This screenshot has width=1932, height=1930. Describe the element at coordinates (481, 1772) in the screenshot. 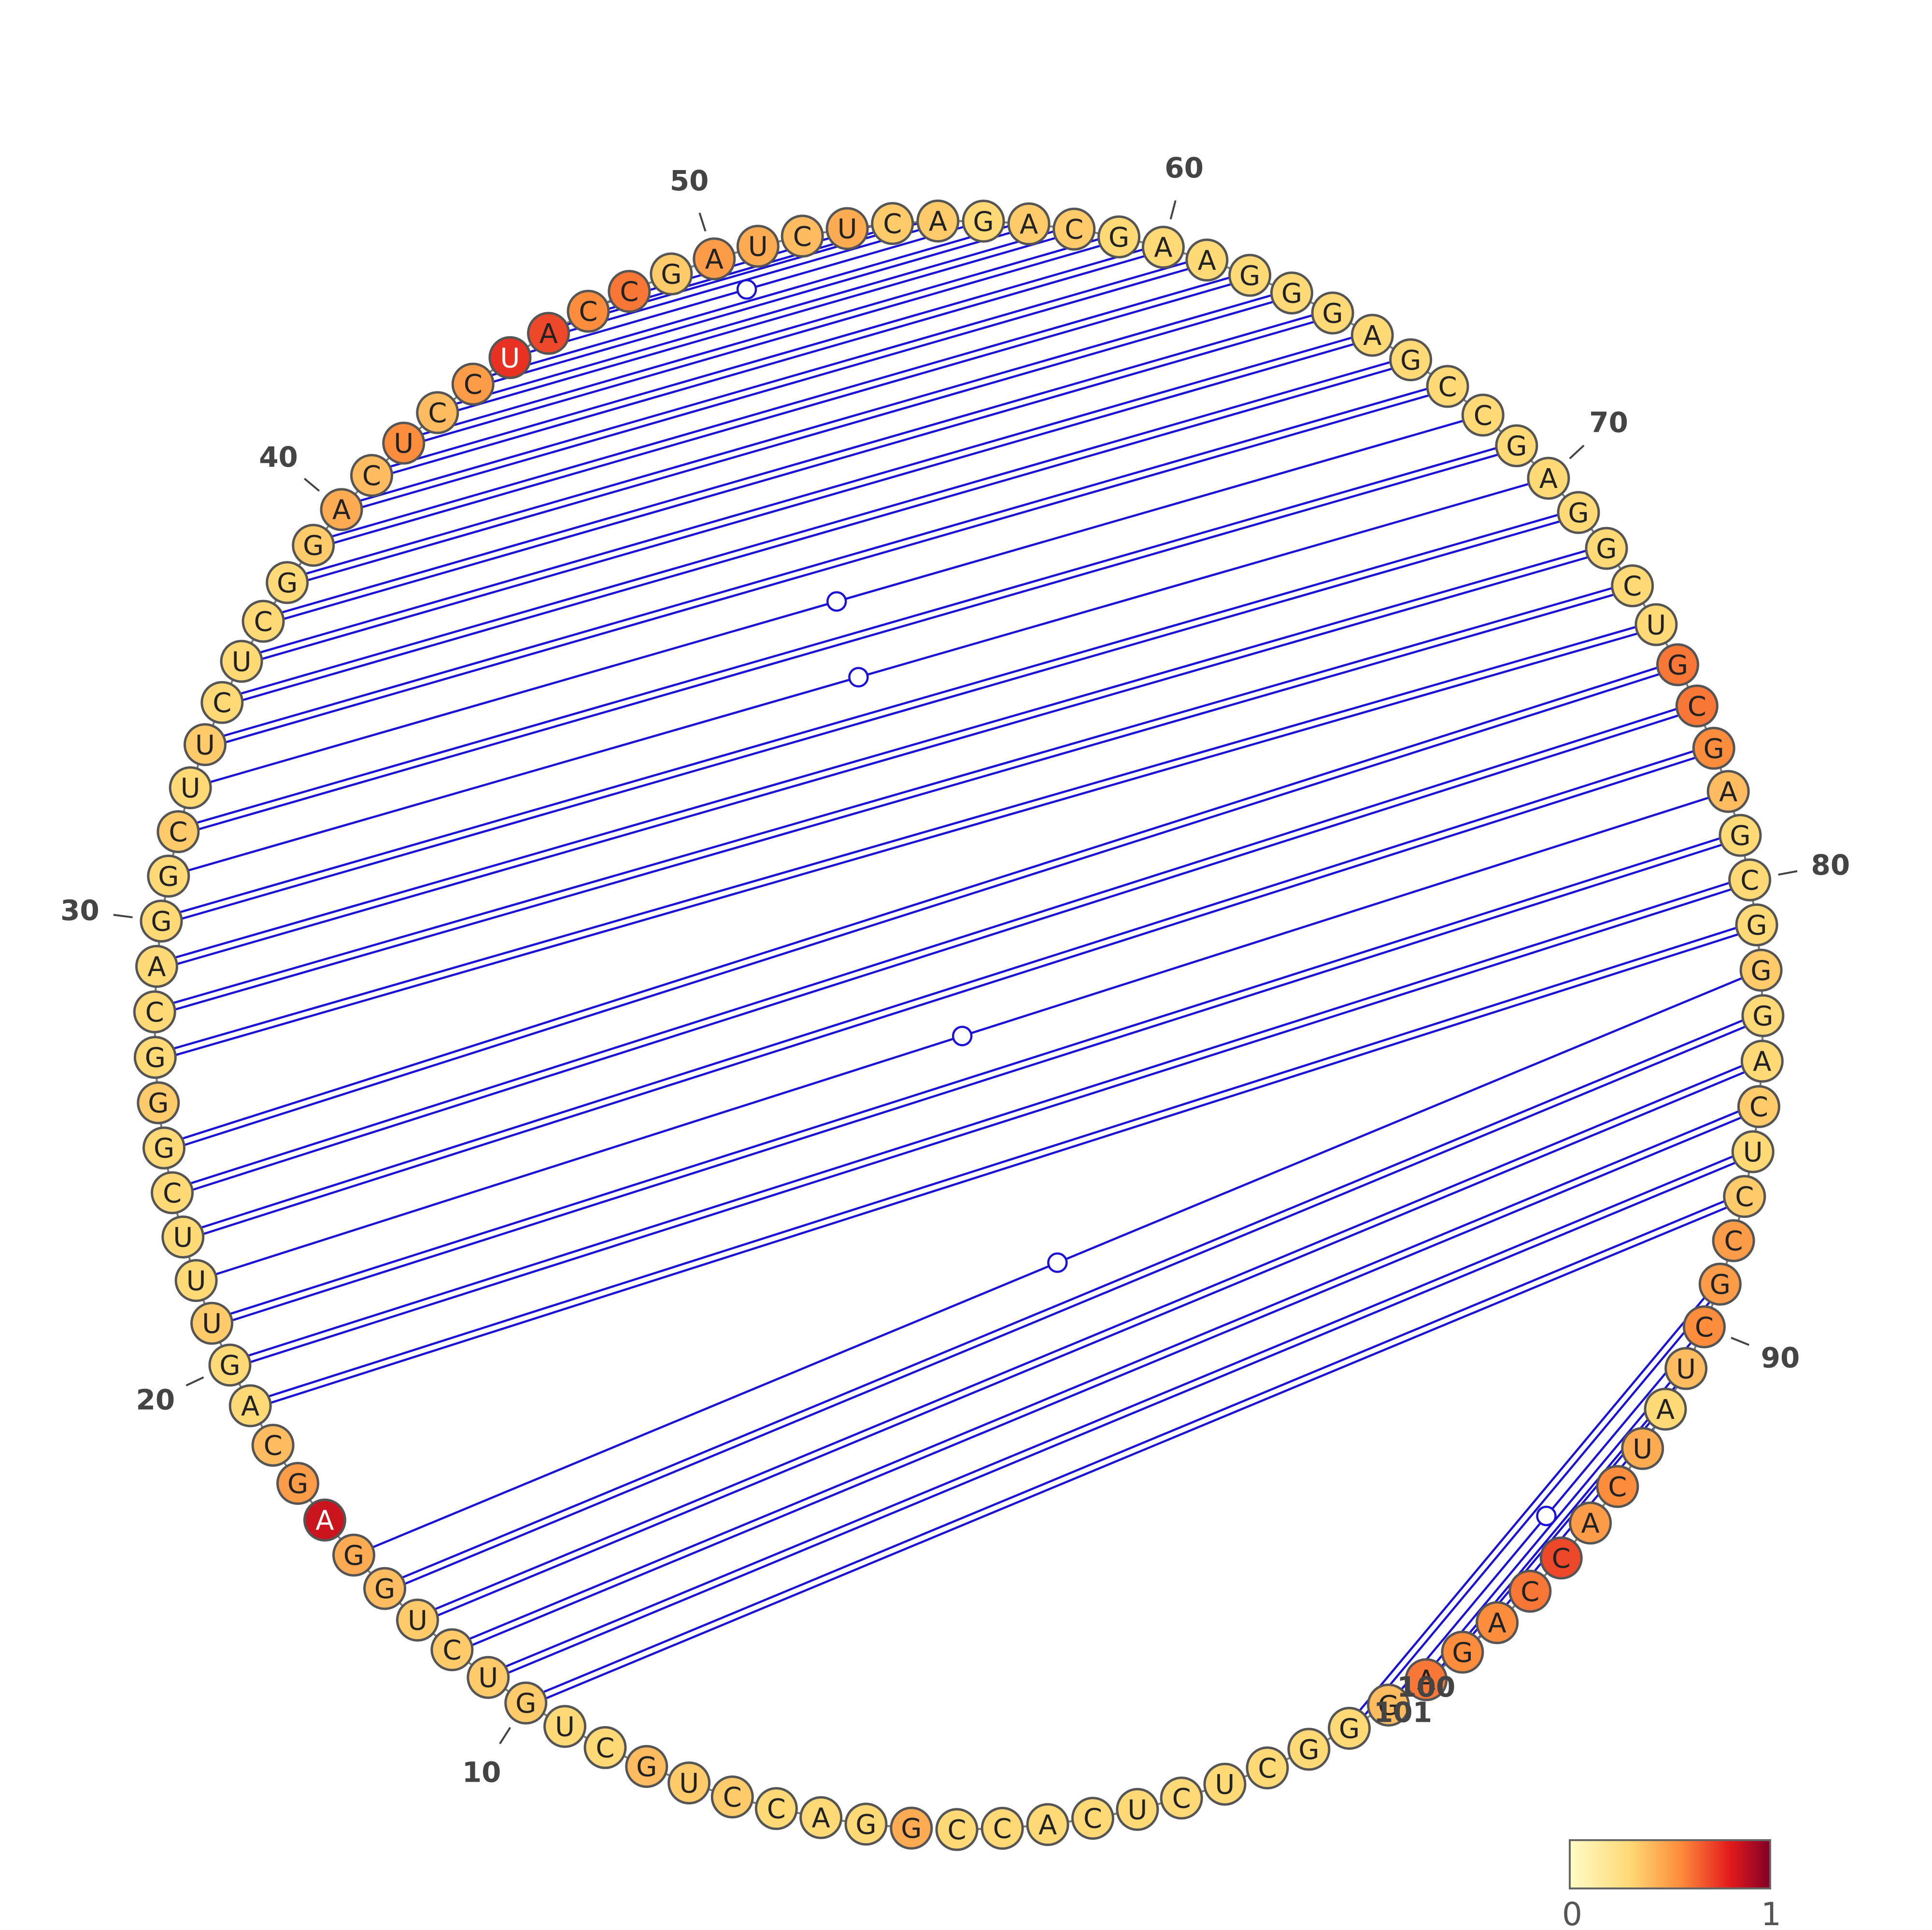

I see `position-label: 10` at that location.